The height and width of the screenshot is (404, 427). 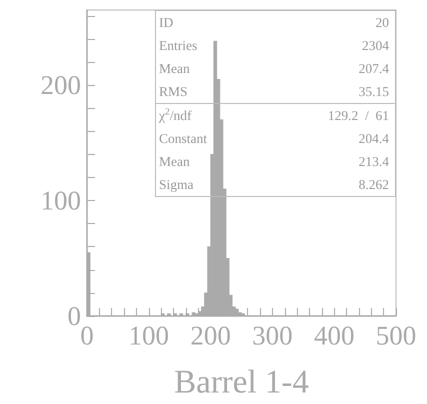 I want to click on annotation: 207.4, so click(x=373, y=69).